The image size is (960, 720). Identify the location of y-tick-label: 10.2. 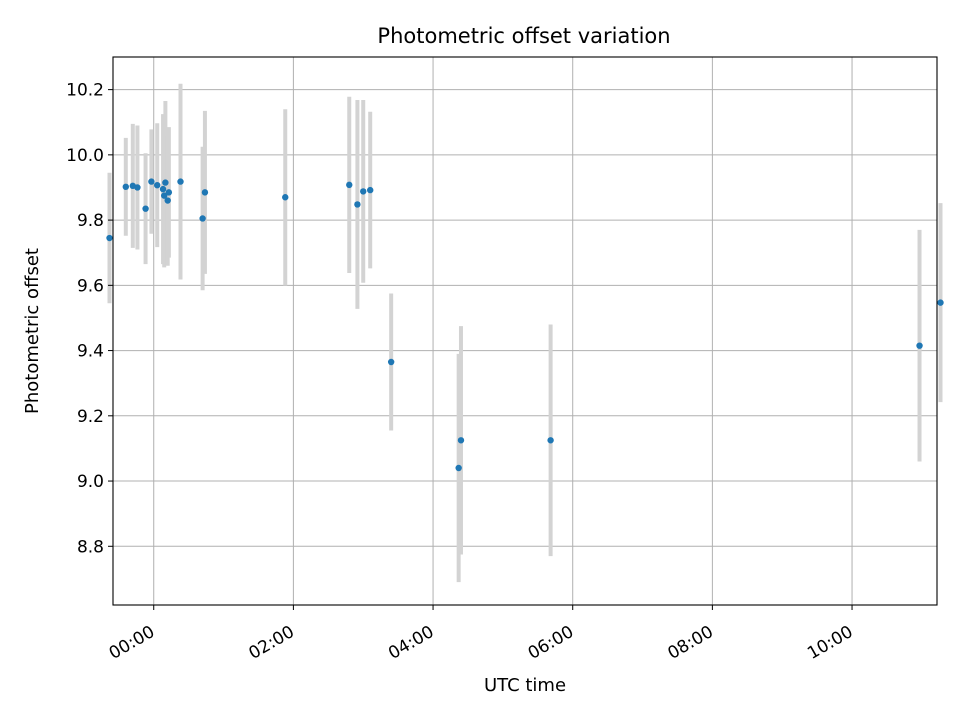
(85, 91).